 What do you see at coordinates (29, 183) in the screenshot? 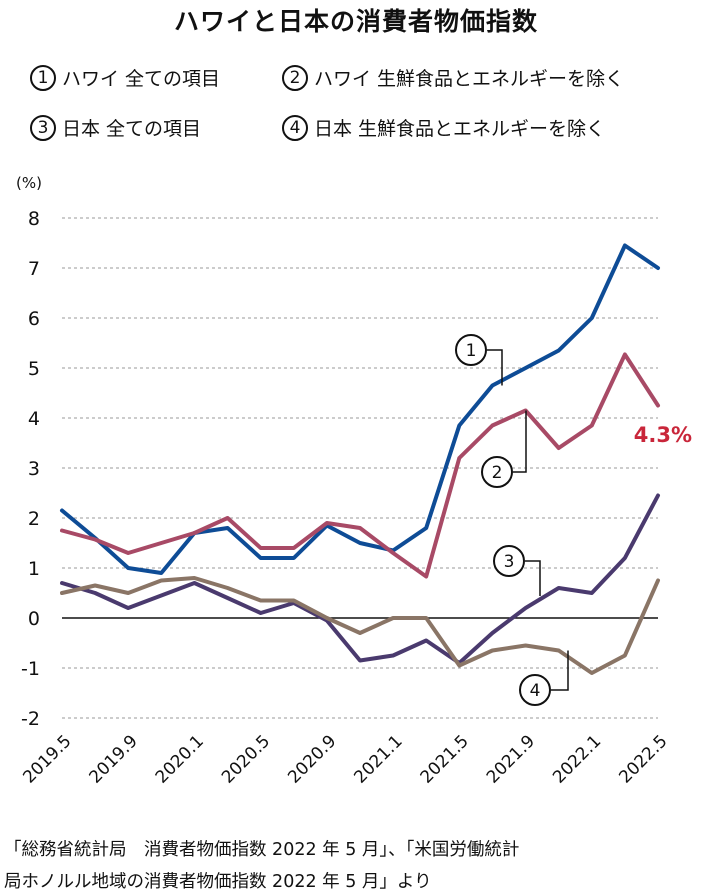
I see `y-axis-unit-label: (%)` at bounding box center [29, 183].